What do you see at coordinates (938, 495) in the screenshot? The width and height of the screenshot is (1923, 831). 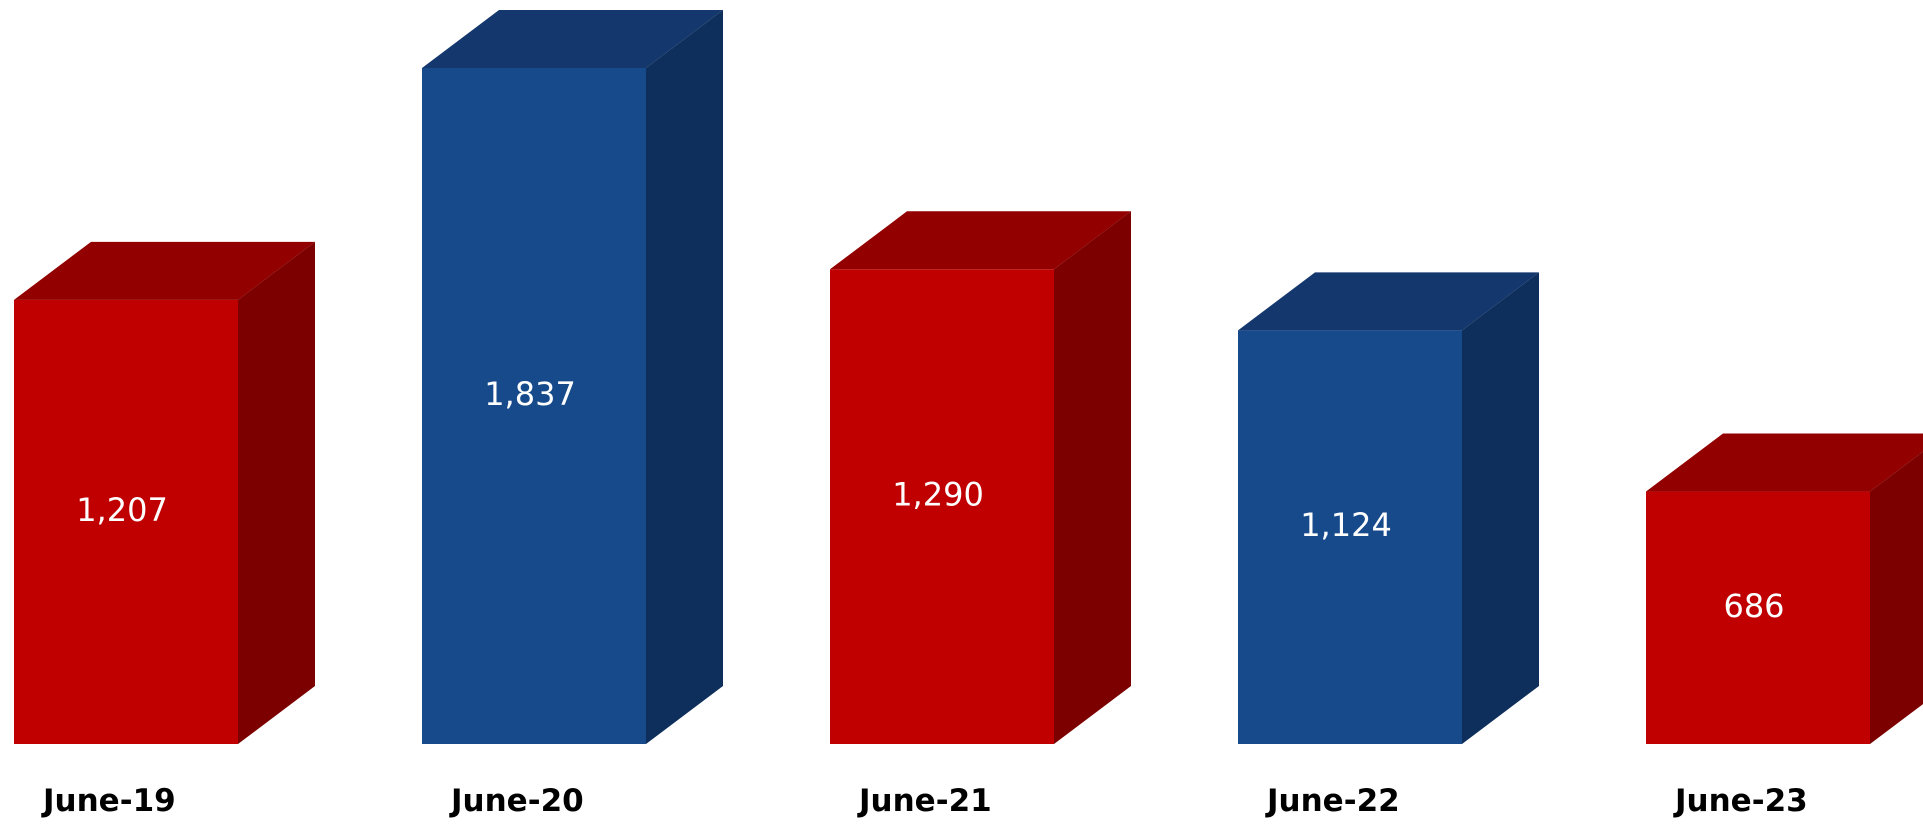 I see `data-label: 1,290` at bounding box center [938, 495].